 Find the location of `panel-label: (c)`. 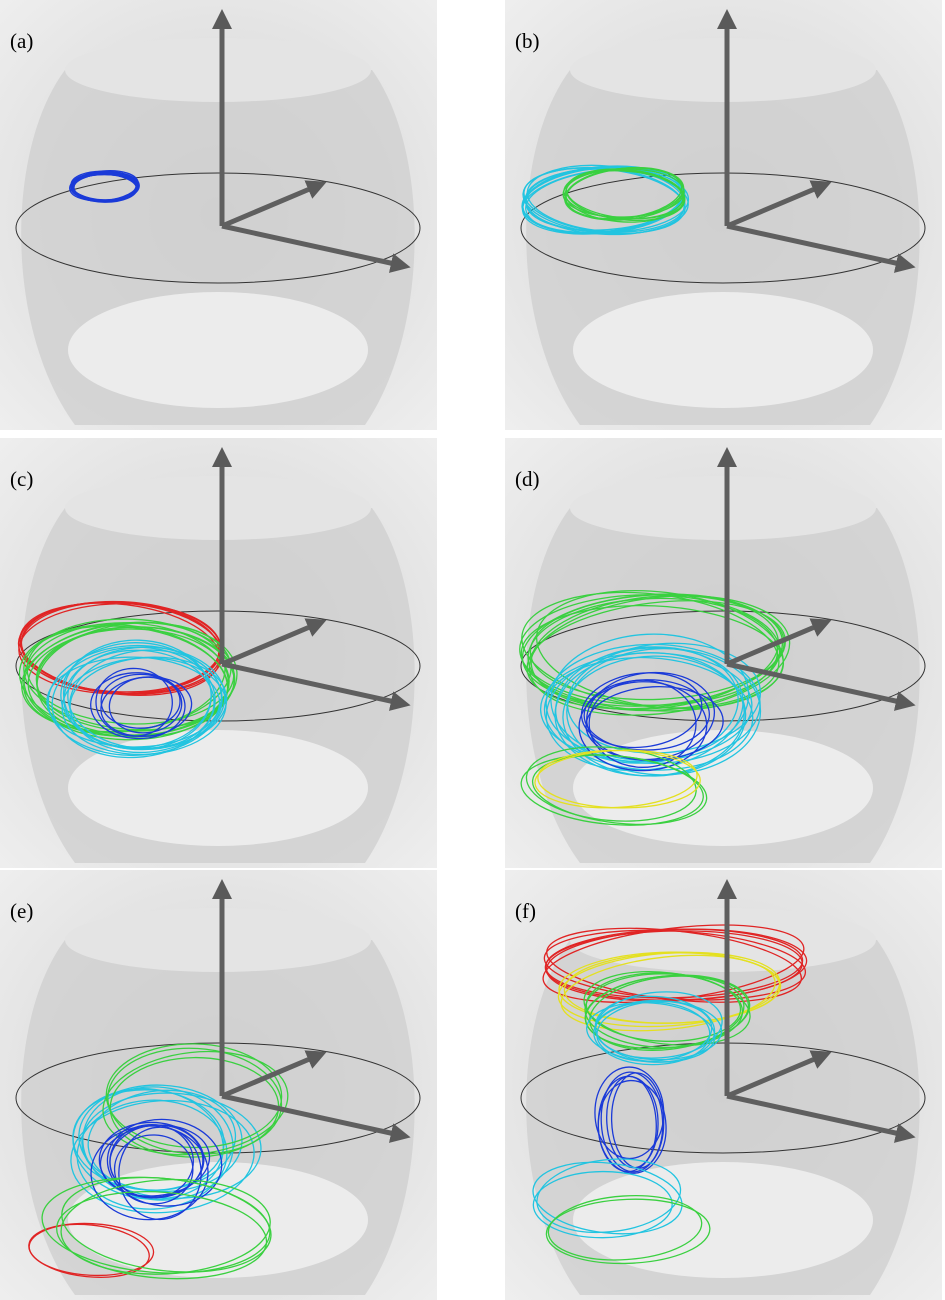

panel-label: (c) is located at coordinates (21, 479).